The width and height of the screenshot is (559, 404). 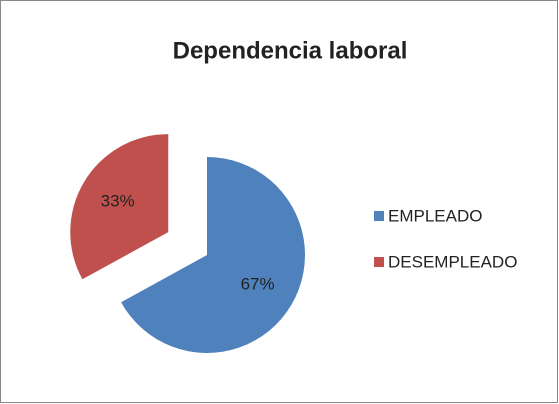 I want to click on legend-label: DESEMPLEADO, so click(x=452, y=261).